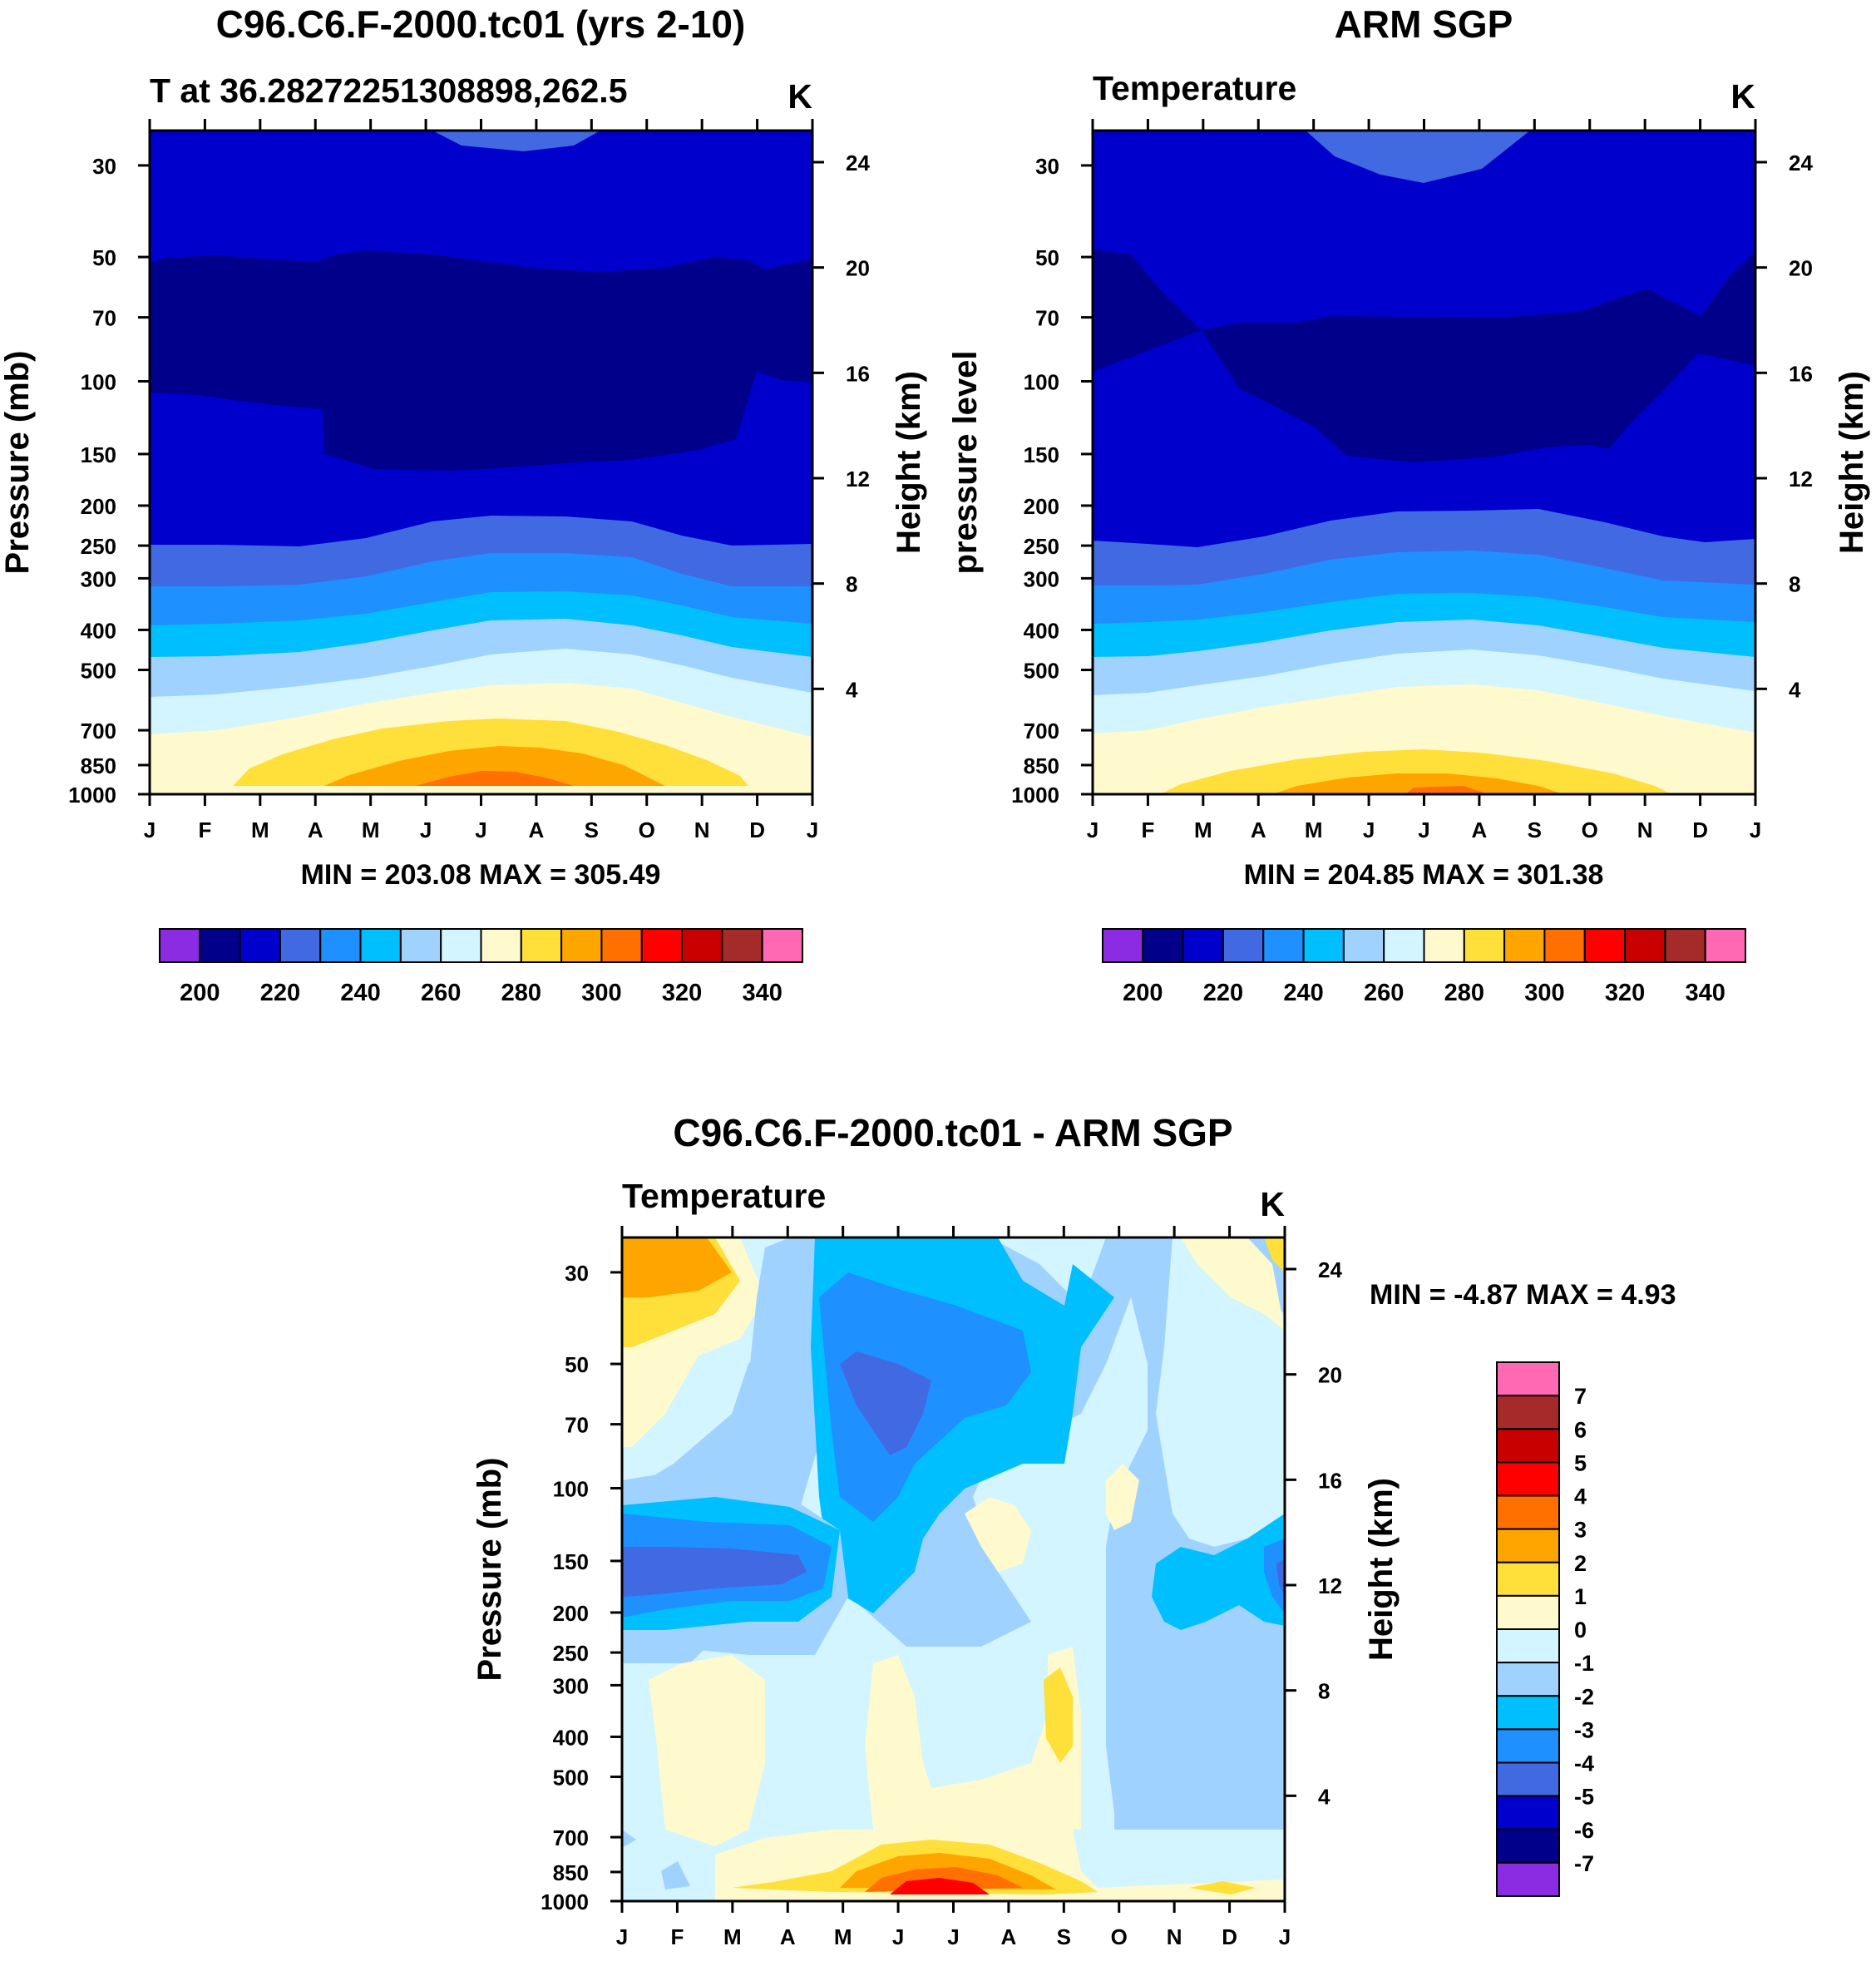 Image resolution: width=1876 pixels, height=1961 pixels. I want to click on x-tick-label: S, so click(1535, 829).